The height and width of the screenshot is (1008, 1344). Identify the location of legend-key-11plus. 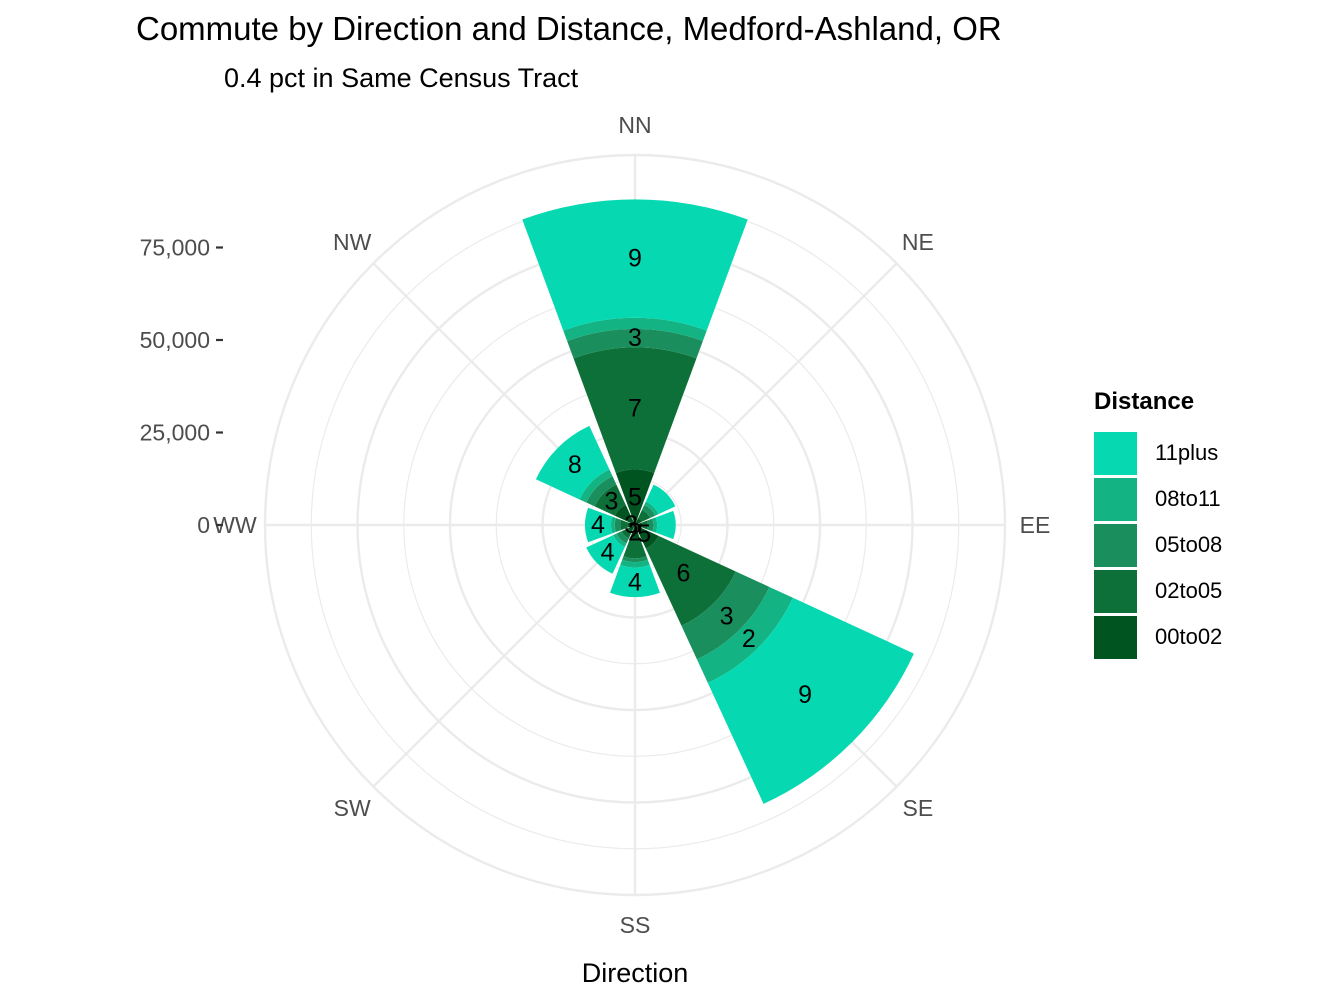
(1115, 453).